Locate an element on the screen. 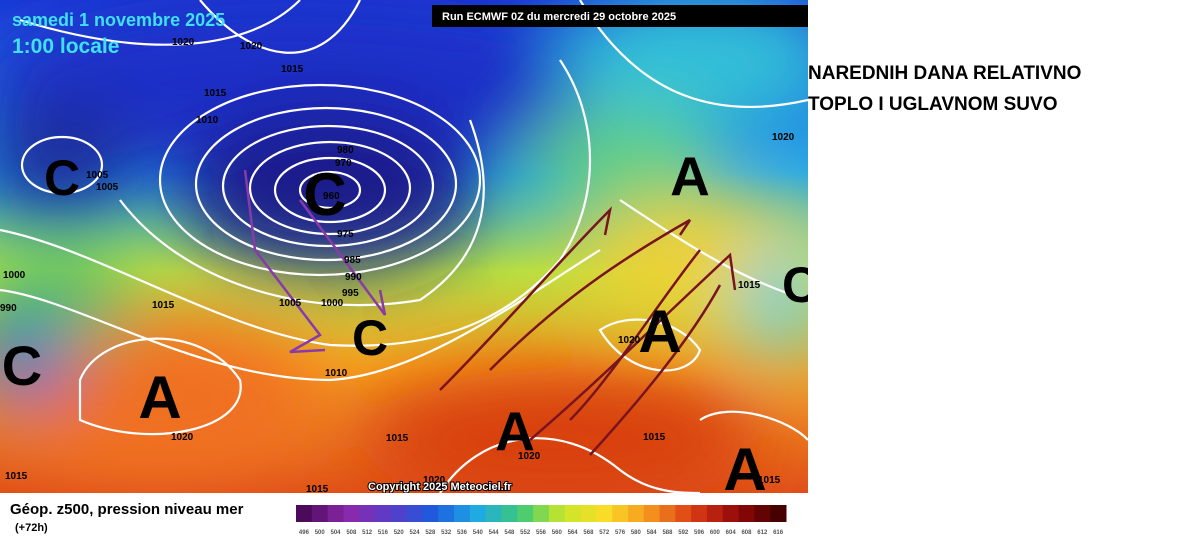 The image size is (1200, 539). date: samedi 1 novembre 2025 is located at coordinates (118, 20).